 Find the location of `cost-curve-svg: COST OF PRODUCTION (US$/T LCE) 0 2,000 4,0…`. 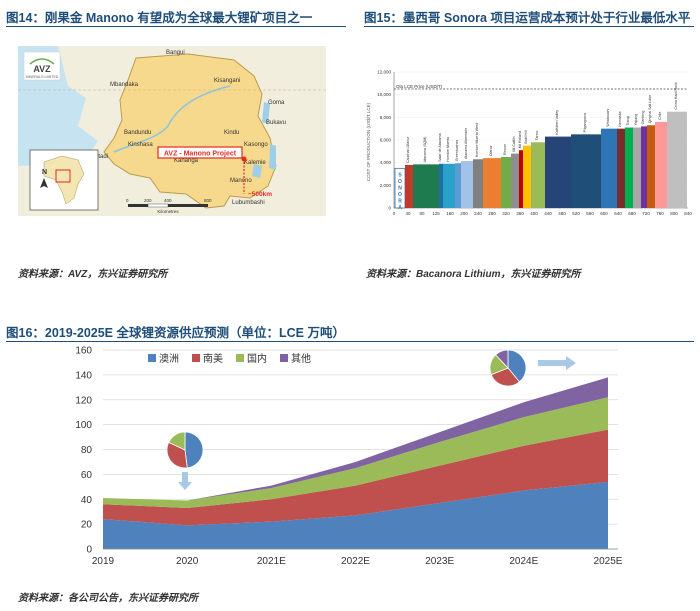

cost-curve-svg: COST OF PRODUCTION (US$/T LCE) 0 2,000 4,0… is located at coordinates (529, 143).